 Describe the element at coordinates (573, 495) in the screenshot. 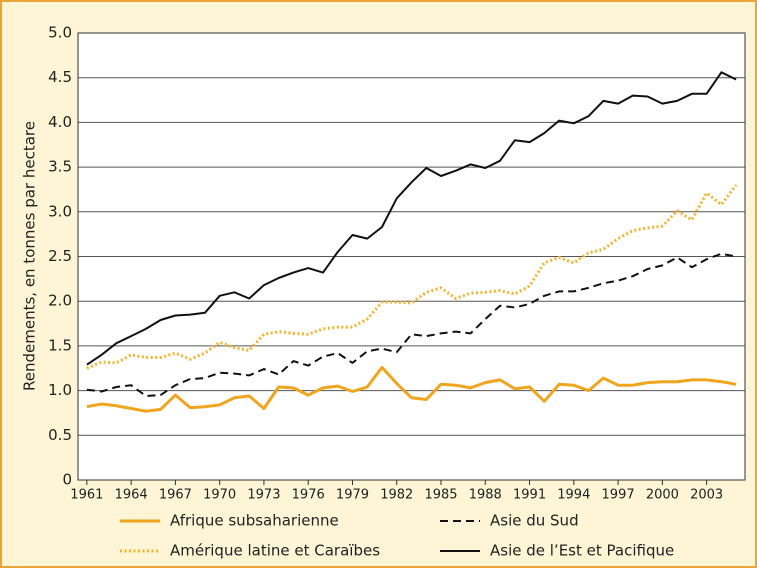

I see `x-tick-label: 1994` at that location.